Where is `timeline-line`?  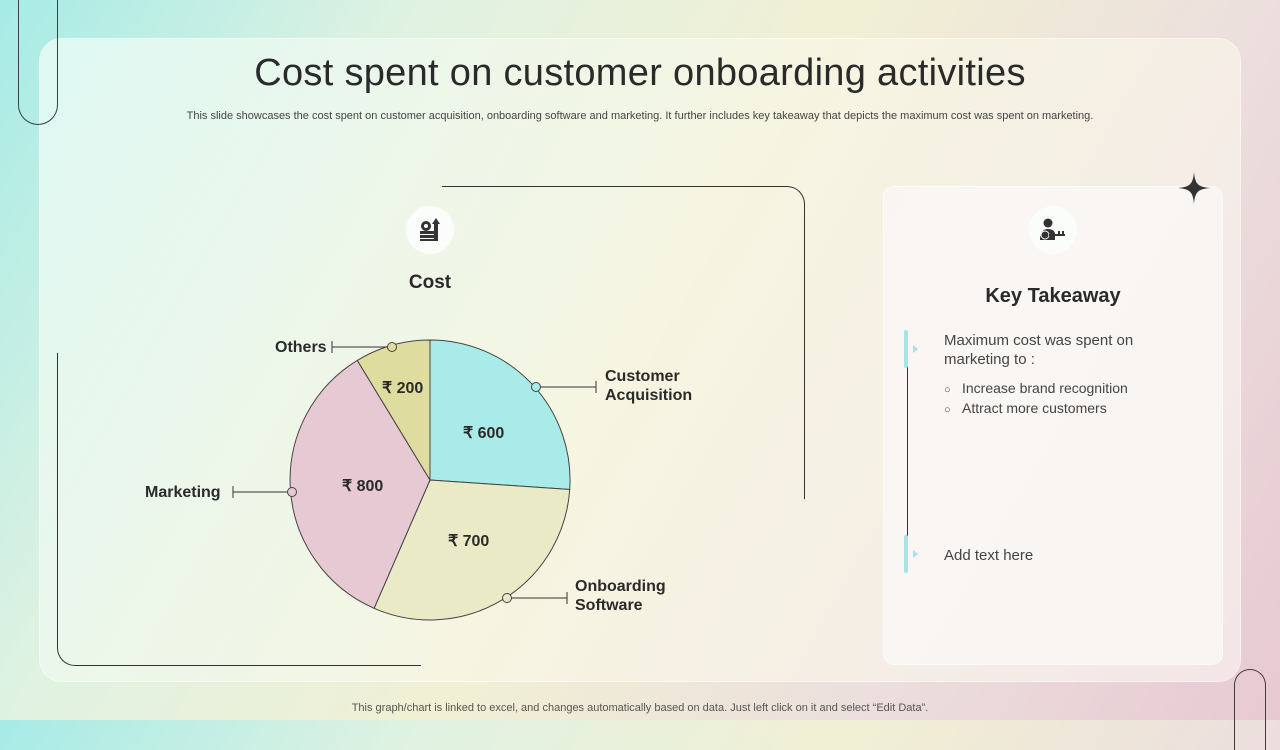
timeline-line is located at coordinates (907, 451).